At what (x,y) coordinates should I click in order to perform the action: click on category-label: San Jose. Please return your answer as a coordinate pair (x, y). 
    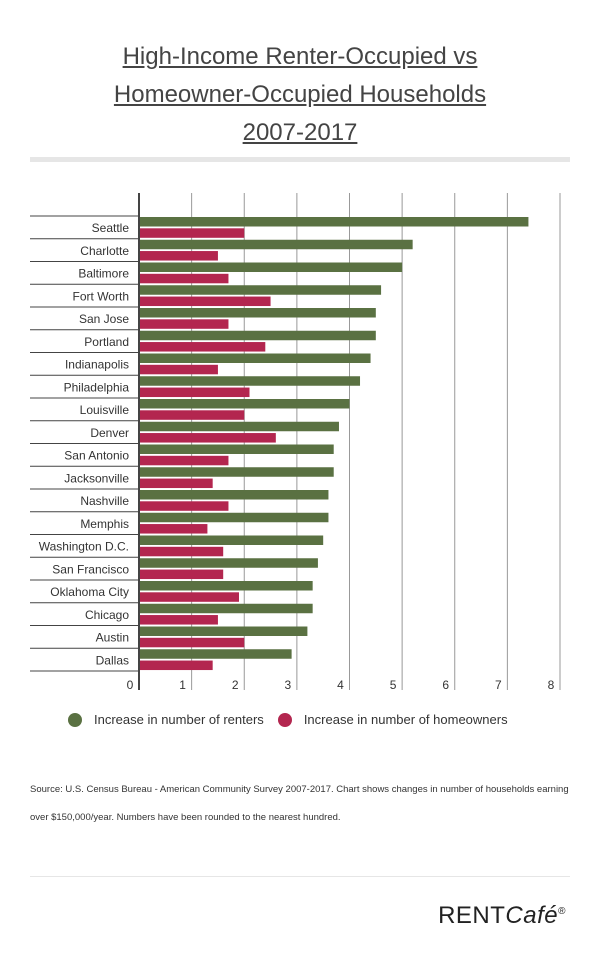
    Looking at the image, I should click on (104, 319).